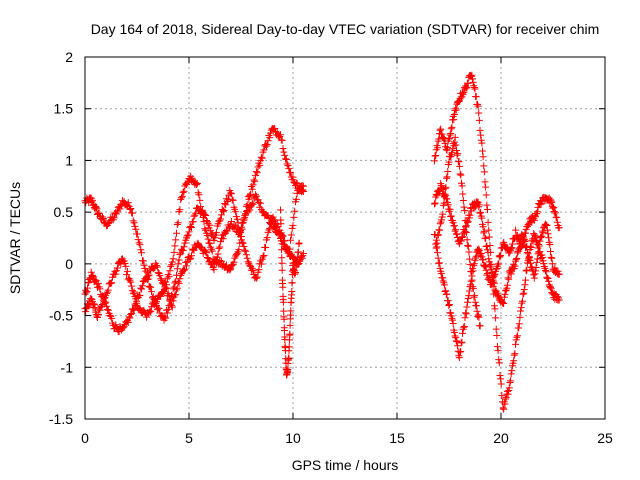 This screenshot has height=480, width=640. I want to click on x-tick-label: 0, so click(85, 438).